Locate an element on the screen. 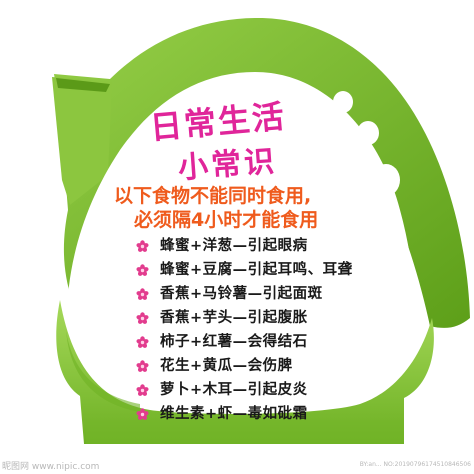  list-item: 香蕉+芋头—引起腹胀 is located at coordinates (244, 316).